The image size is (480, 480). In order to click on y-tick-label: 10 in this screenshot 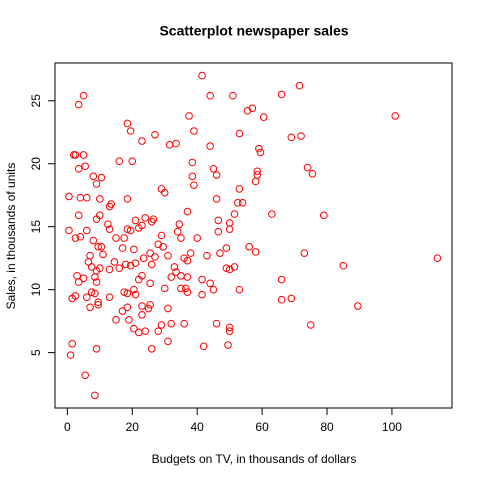, I will do `click(36, 290)`.